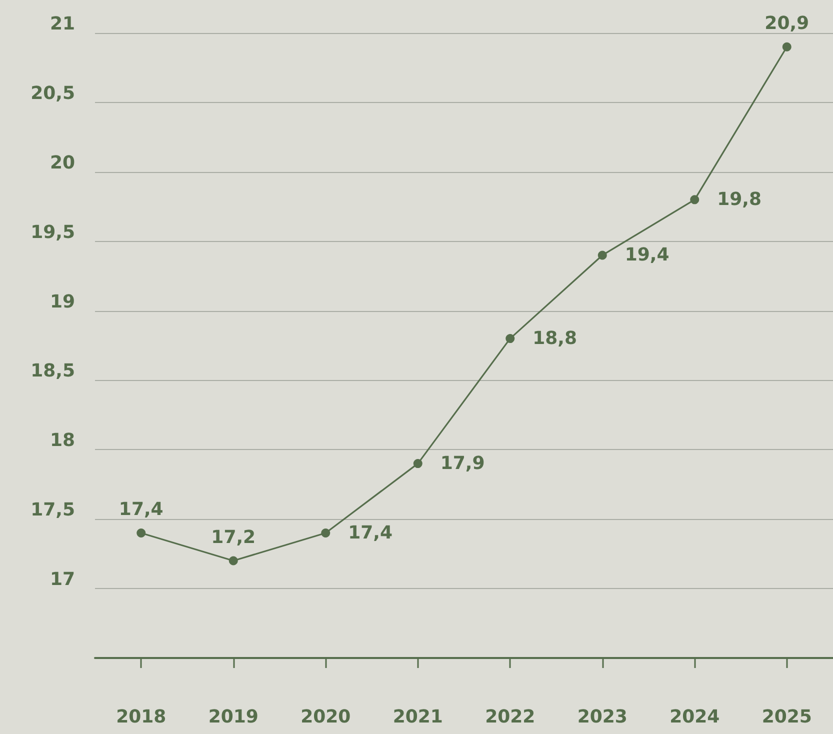 The height and width of the screenshot is (734, 833). What do you see at coordinates (695, 717) in the screenshot?
I see `x-tick-label: 2024` at bounding box center [695, 717].